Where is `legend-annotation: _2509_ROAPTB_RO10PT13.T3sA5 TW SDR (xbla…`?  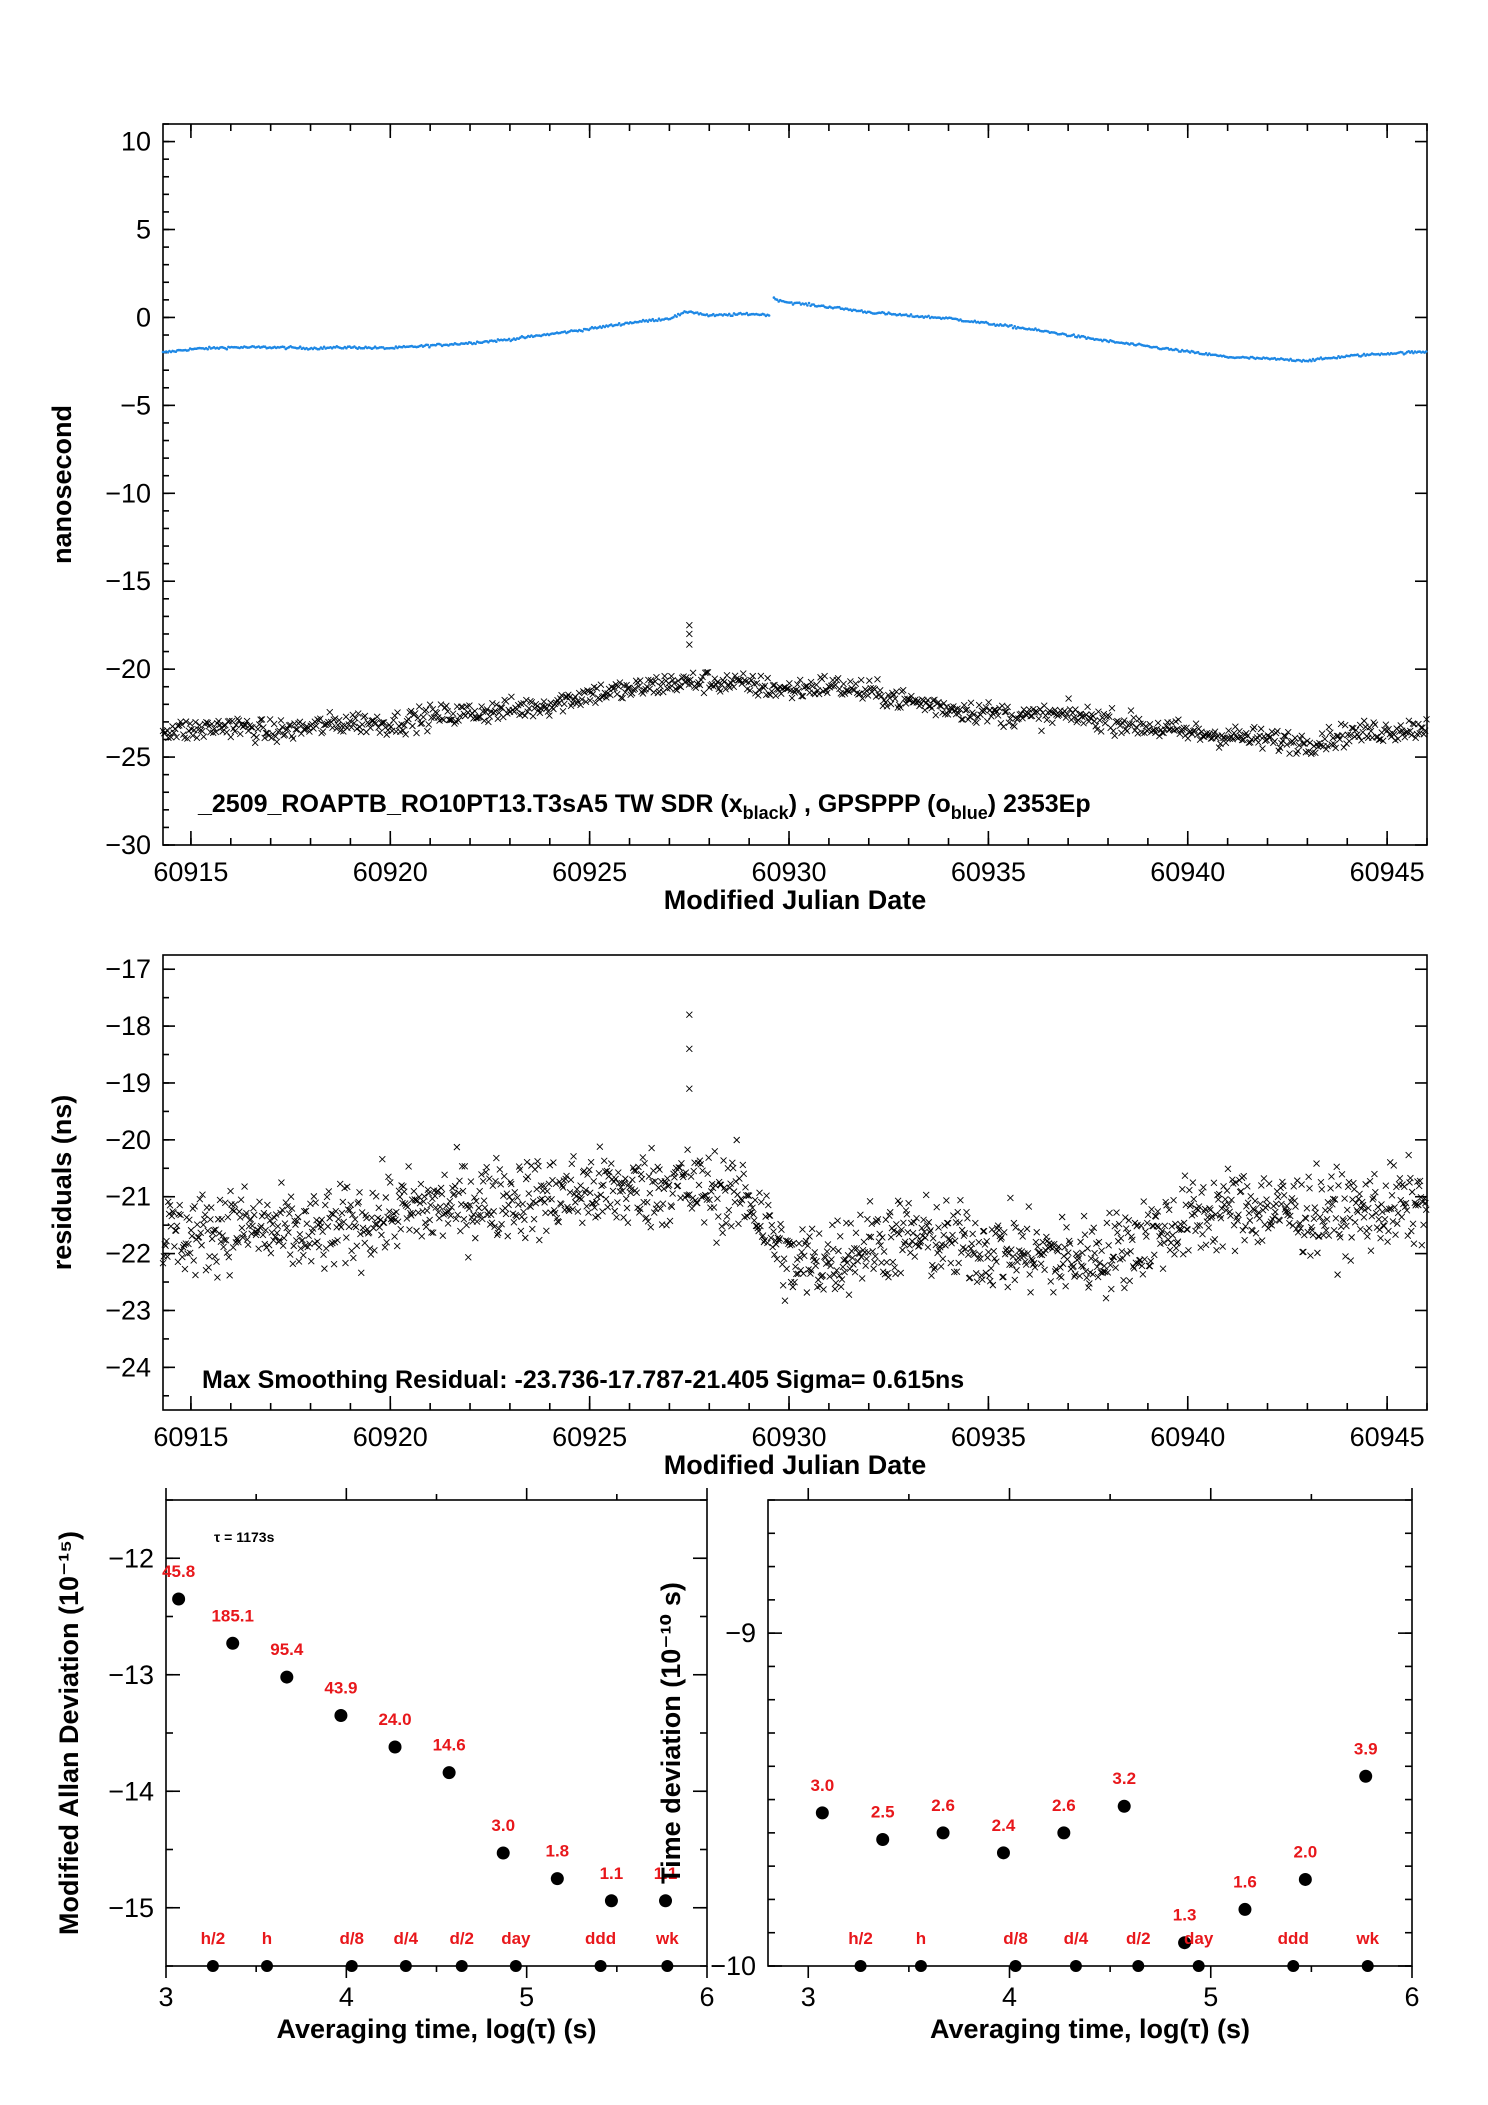
legend-annotation: _2509_ROAPTB_RO10PT13.T3sA5 TW SDR (xbla… is located at coordinates (644, 806).